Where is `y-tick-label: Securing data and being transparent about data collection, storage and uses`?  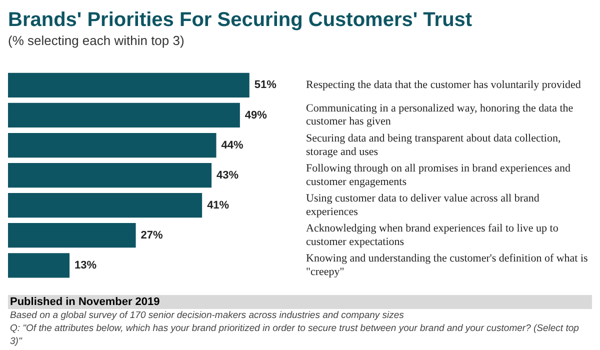 y-tick-label: Securing data and being transparent about data collection, storage and uses is located at coordinates (433, 145).